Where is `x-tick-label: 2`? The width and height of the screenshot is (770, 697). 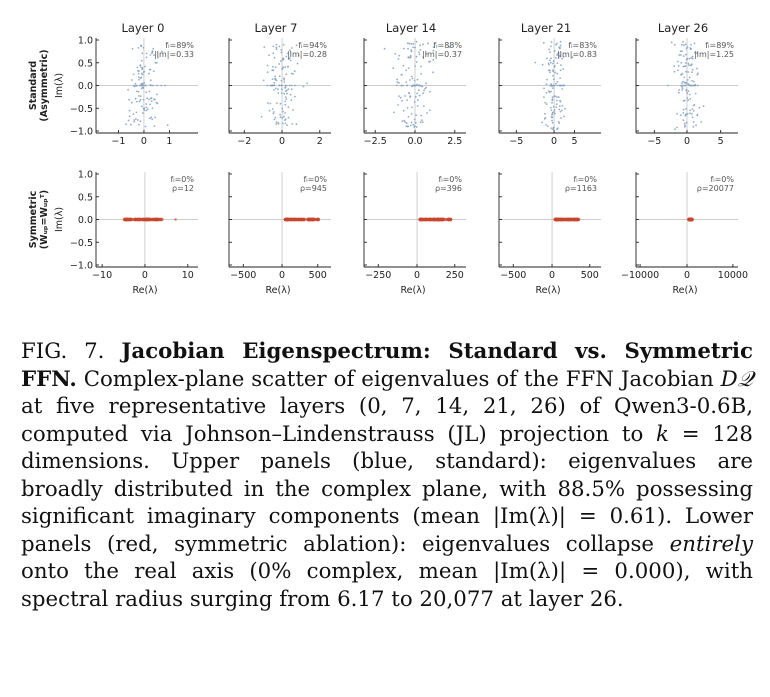 x-tick-label: 2 is located at coordinates (320, 141).